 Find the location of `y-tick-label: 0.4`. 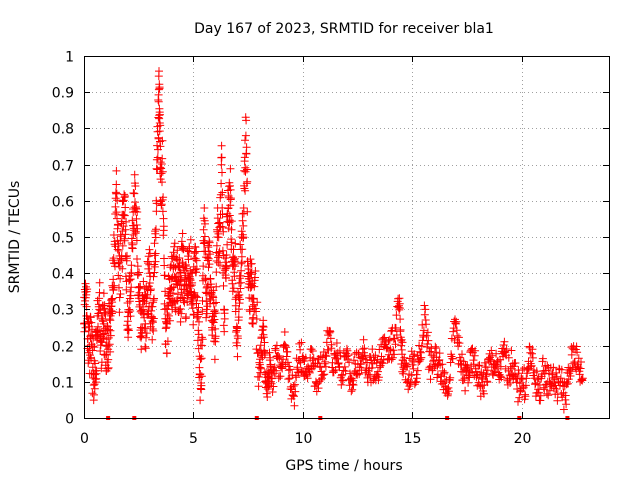

y-tick-label: 0.4 is located at coordinates (63, 275).